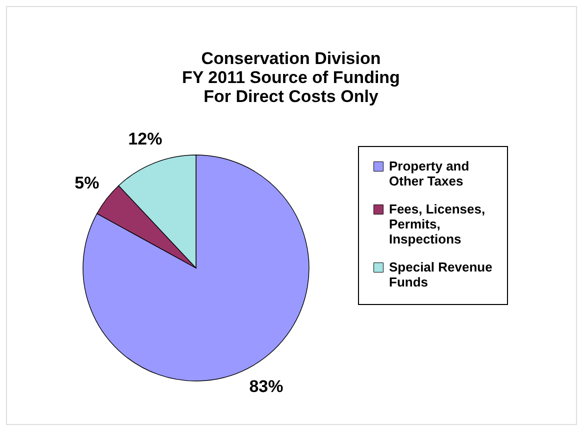 Image resolution: width=584 pixels, height=430 pixels. Describe the element at coordinates (145, 139) in the screenshot. I see `data-label: 12%` at that location.